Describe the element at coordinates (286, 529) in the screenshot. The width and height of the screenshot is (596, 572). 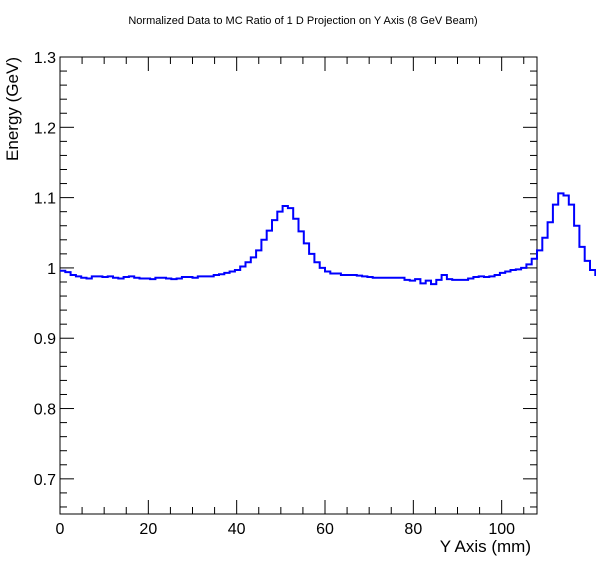
I see `x-axis-tick-labels: 0 20 40 60 80 100` at that location.